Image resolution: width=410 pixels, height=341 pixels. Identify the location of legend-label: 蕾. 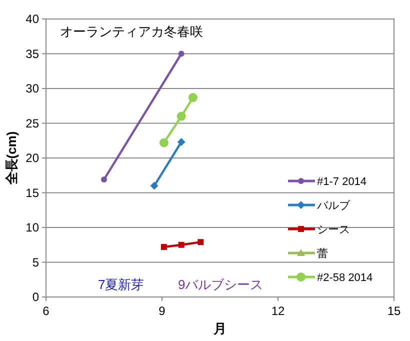
(322, 253).